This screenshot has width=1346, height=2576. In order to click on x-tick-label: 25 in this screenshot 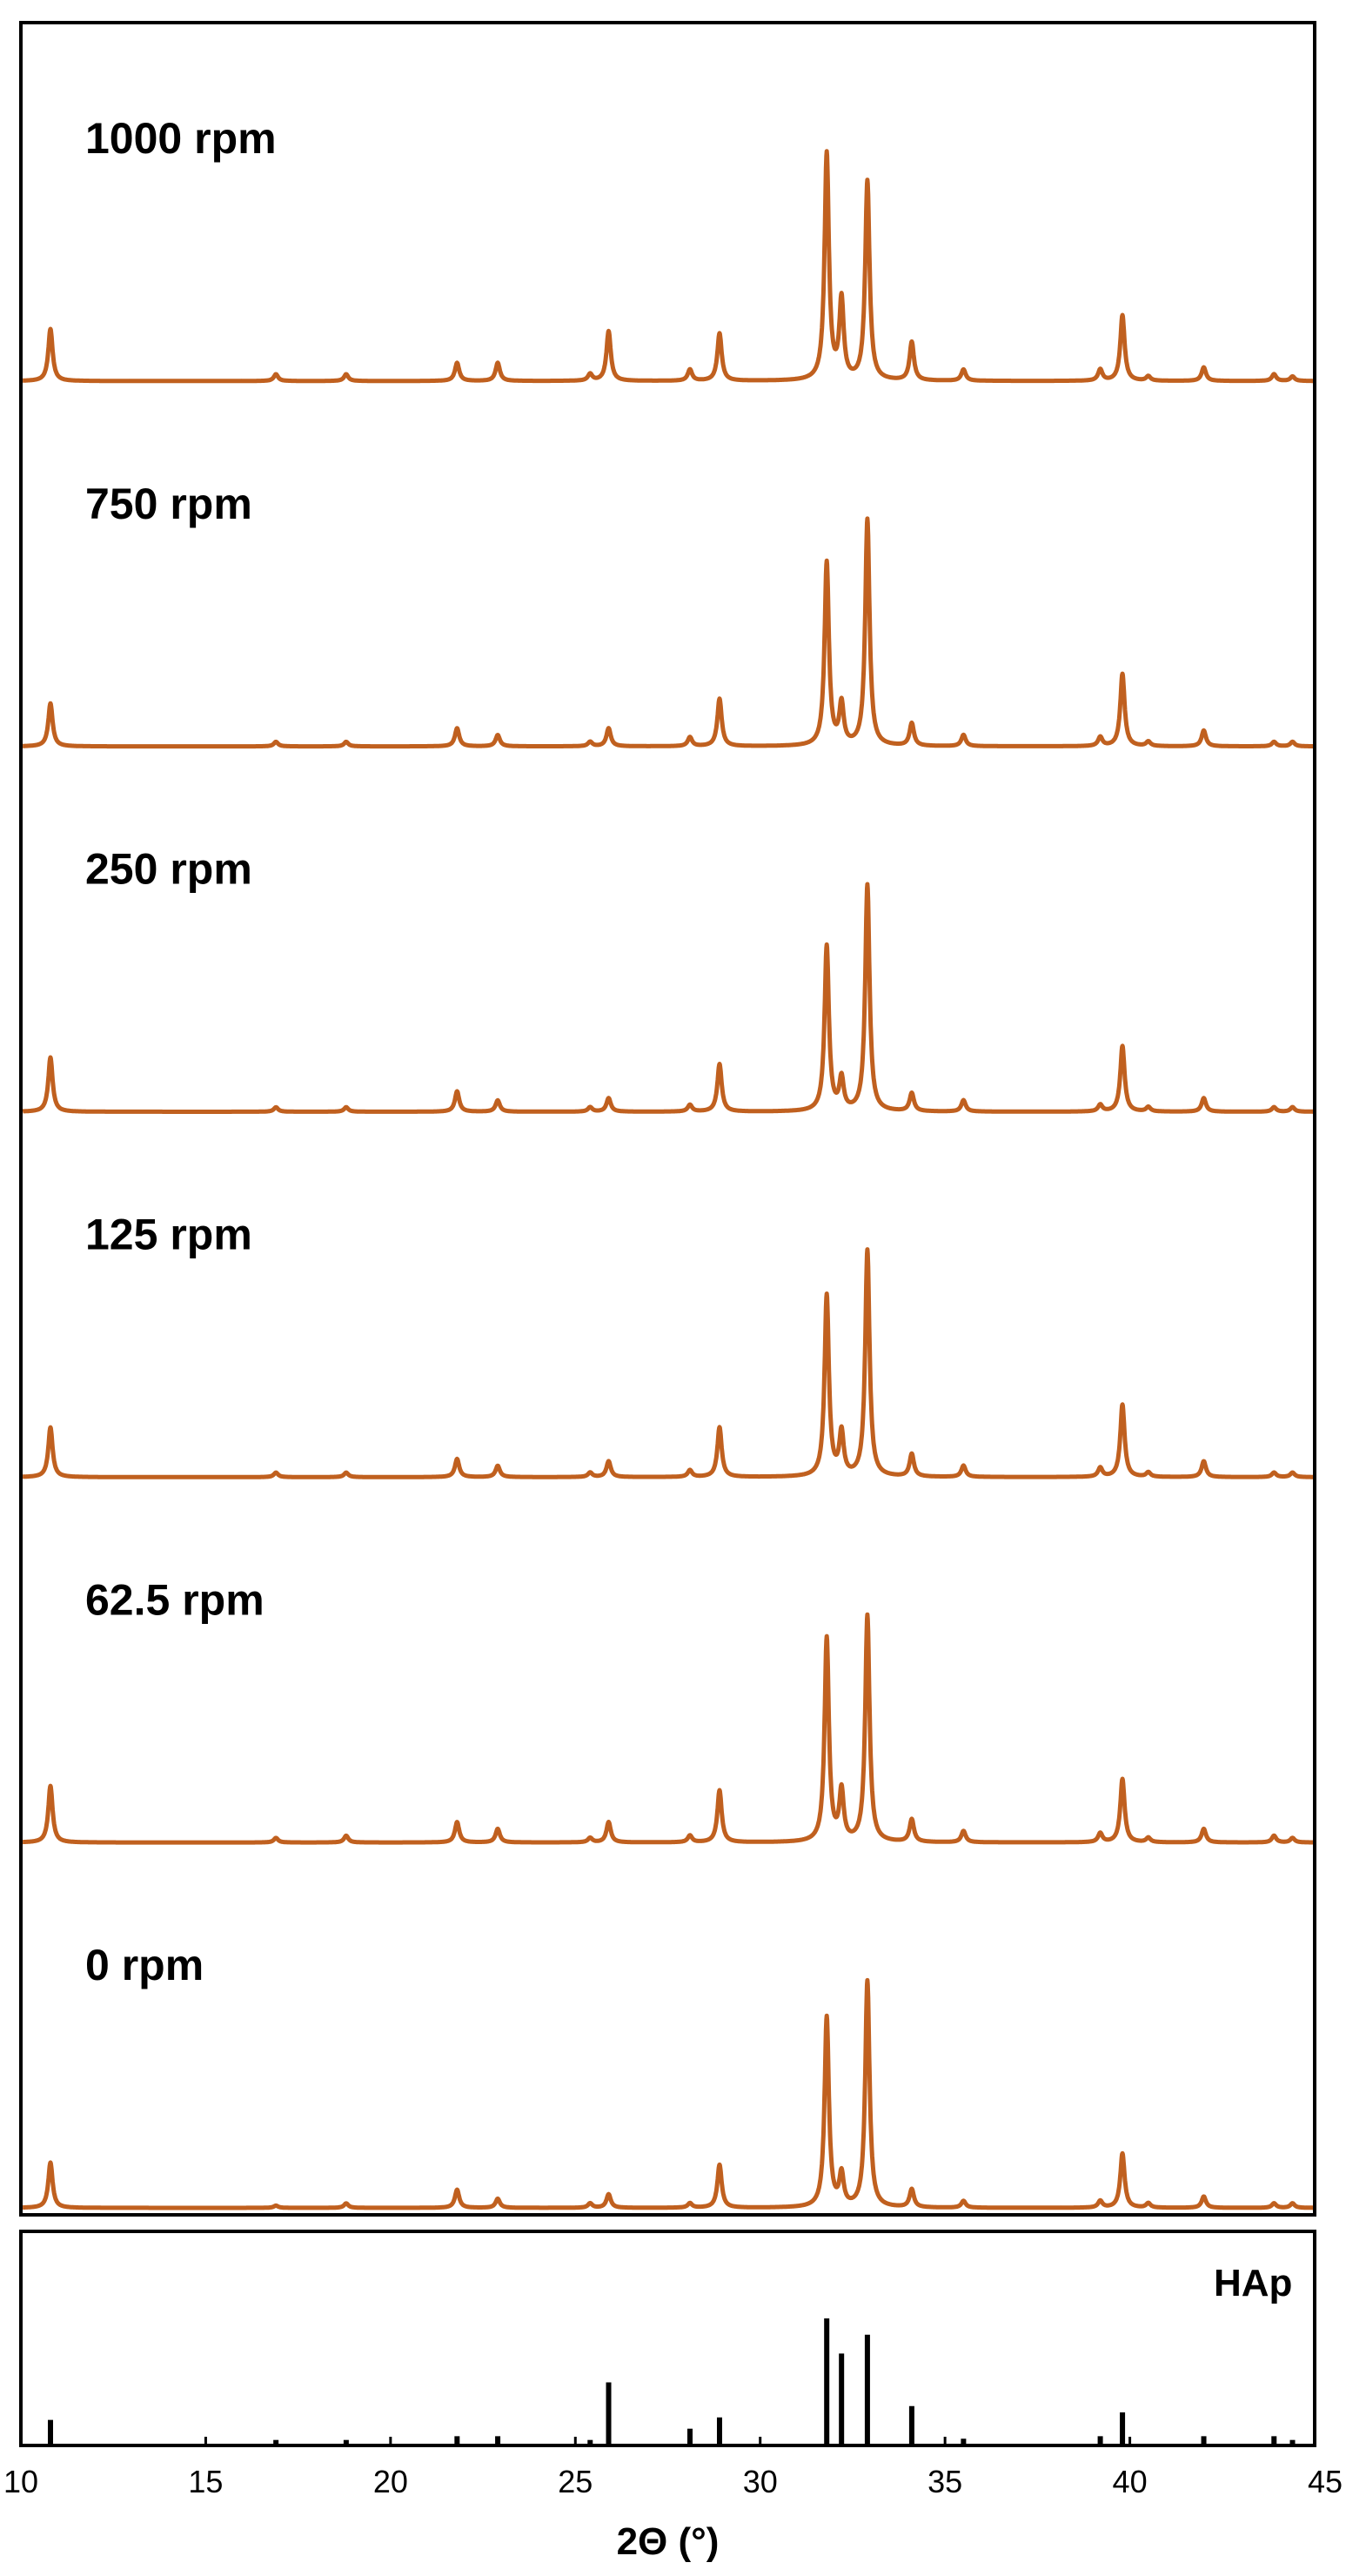, I will do `click(575, 2481)`.